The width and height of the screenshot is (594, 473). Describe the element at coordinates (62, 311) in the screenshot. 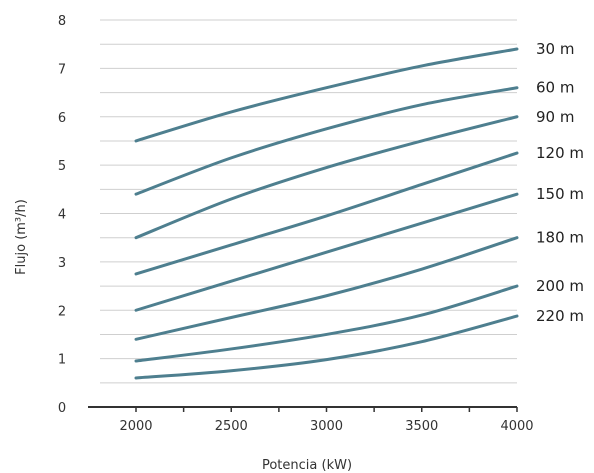

I see `y-tick-label: 2` at that location.